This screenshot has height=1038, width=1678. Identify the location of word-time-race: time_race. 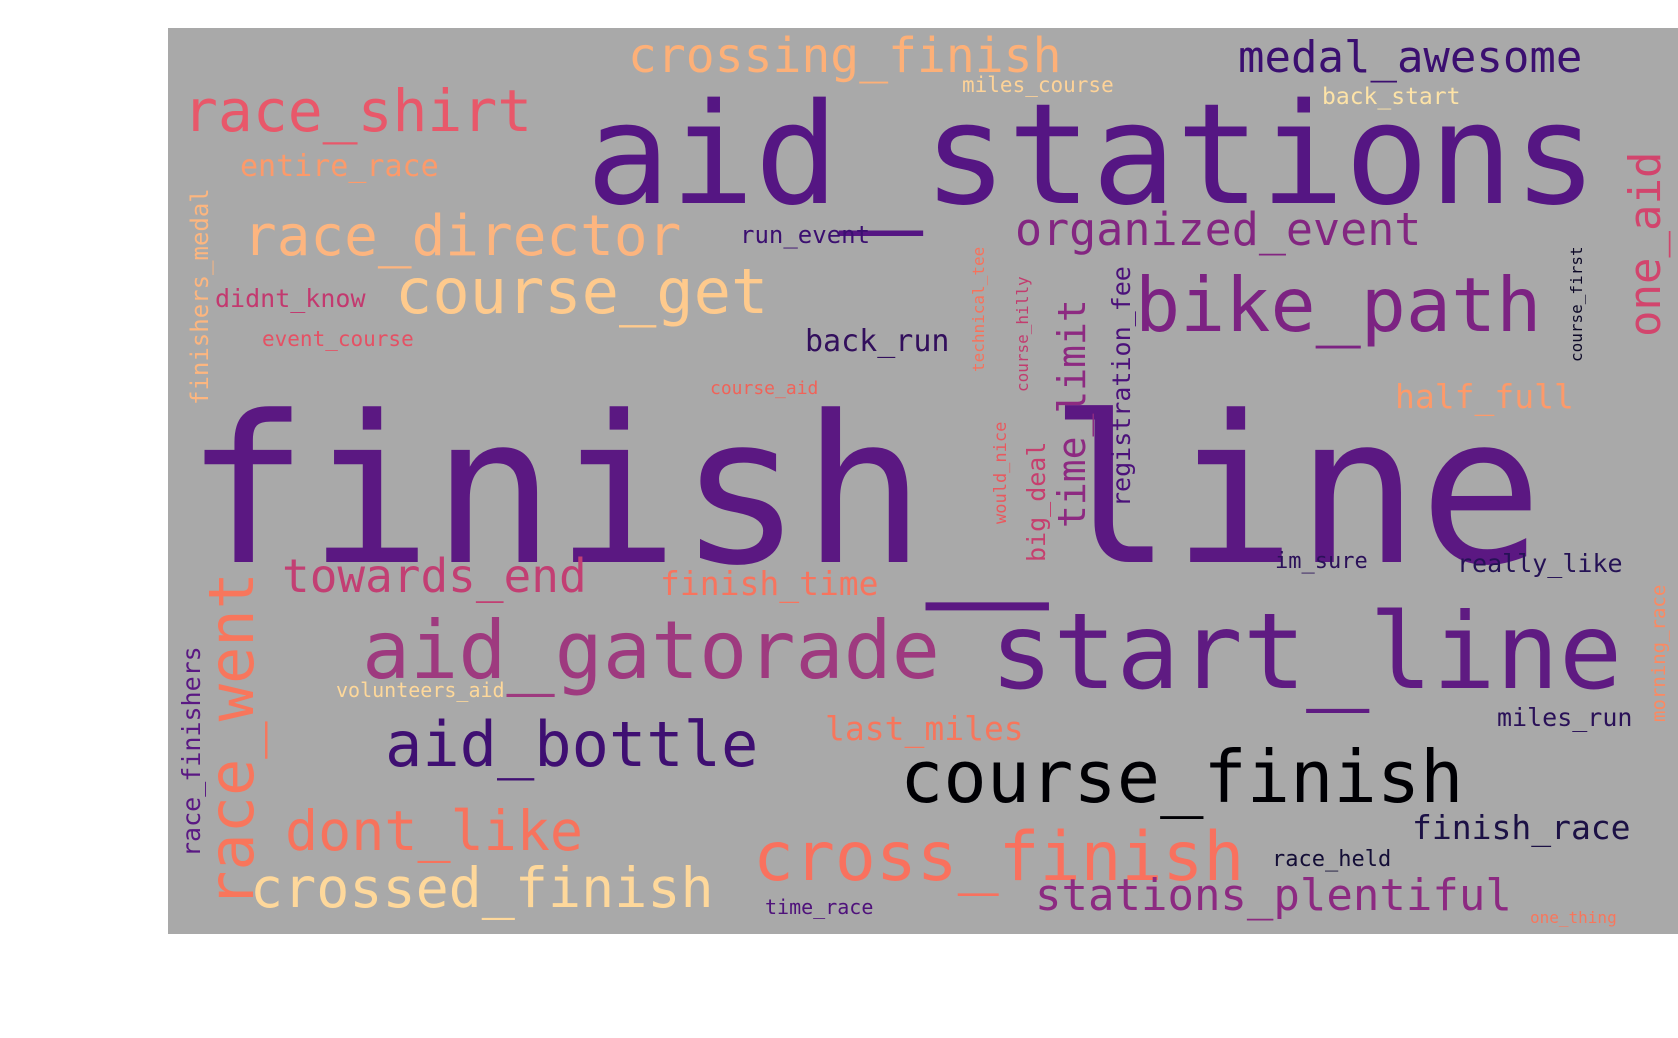
(819, 907).